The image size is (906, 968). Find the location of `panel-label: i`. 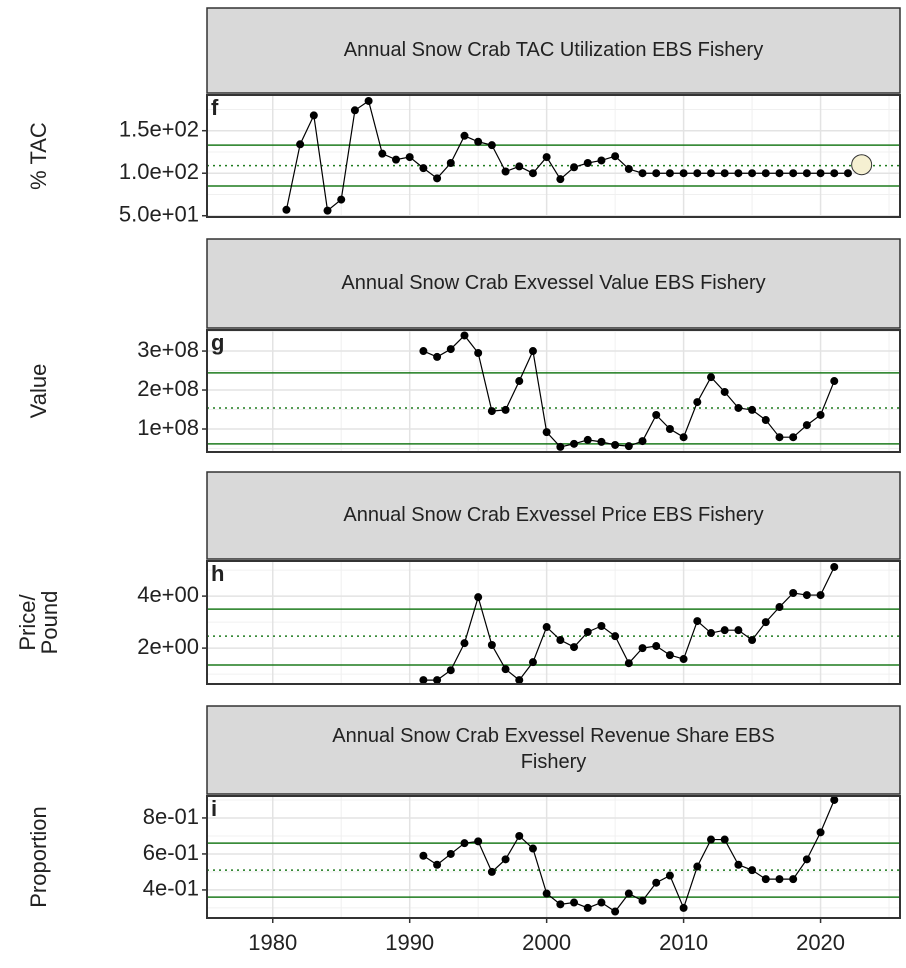

panel-label: i is located at coordinates (214, 808).